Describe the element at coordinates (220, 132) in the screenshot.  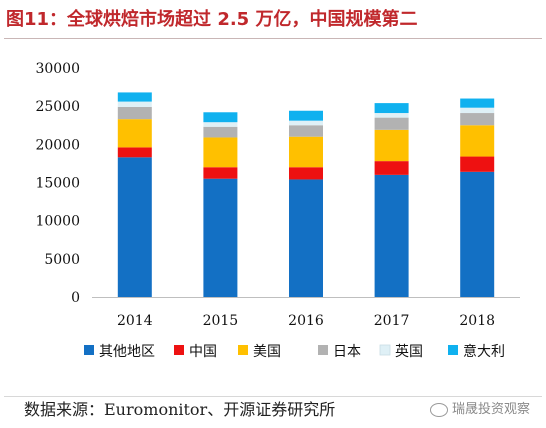
I see `bar-segment-日本-2015` at that location.